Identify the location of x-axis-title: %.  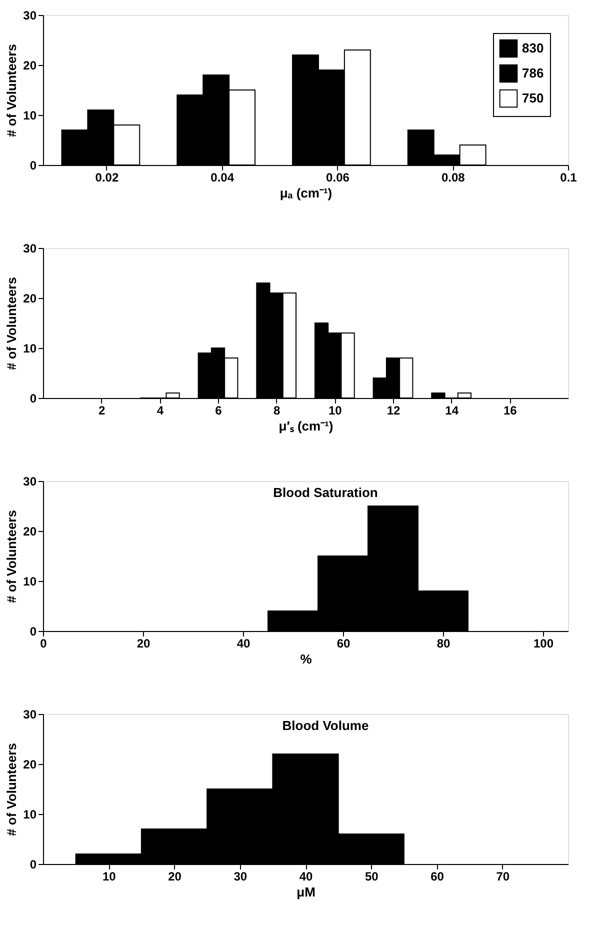
(306, 659).